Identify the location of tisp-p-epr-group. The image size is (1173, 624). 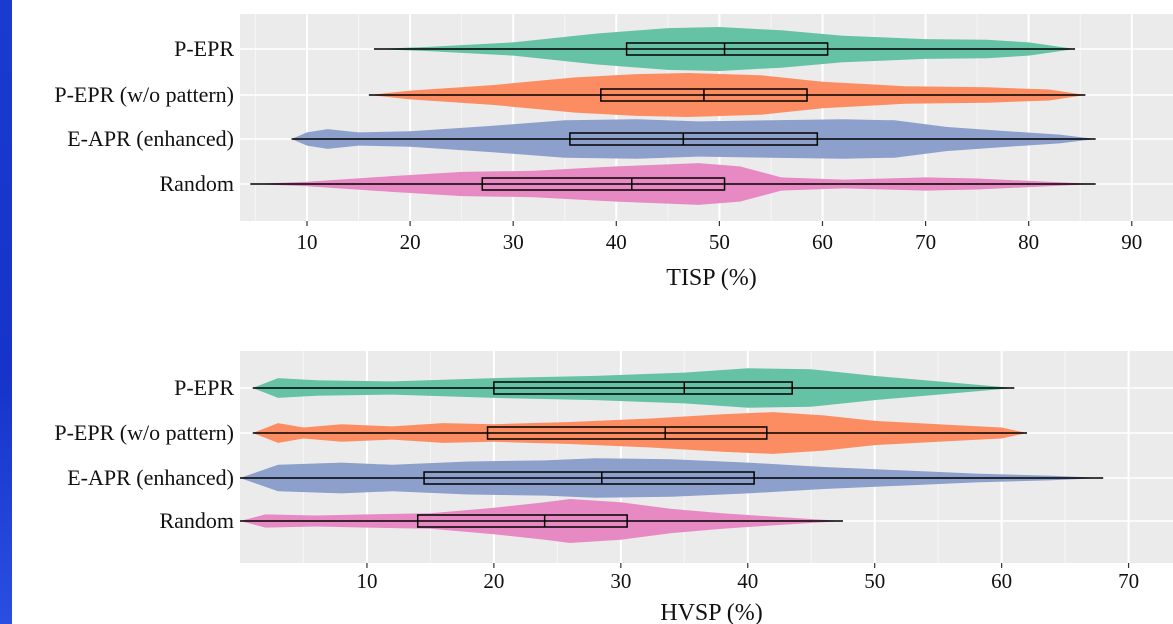
(725, 49).